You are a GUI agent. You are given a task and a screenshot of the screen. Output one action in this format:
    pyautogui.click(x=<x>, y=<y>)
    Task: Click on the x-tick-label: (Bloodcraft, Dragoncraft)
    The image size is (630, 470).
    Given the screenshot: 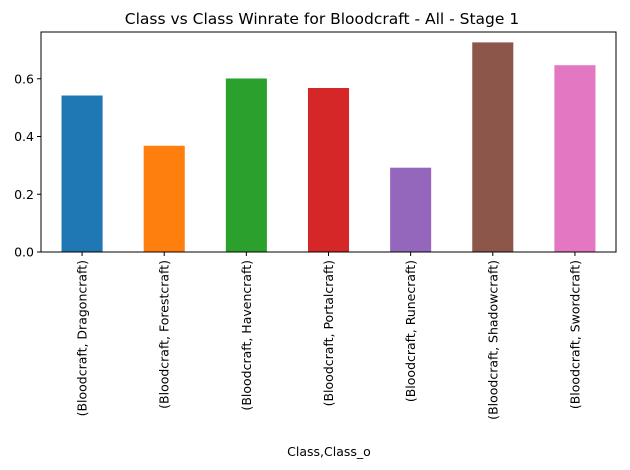 What is the action you would take?
    pyautogui.click(x=82, y=338)
    